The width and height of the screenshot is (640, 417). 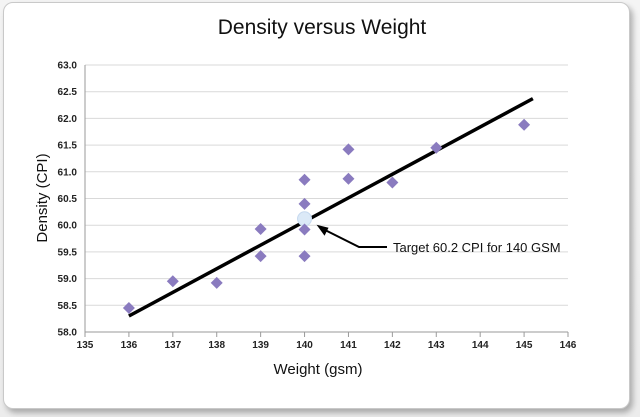 What do you see at coordinates (68, 146) in the screenshot?
I see `y-tick-label: 61.5` at bounding box center [68, 146].